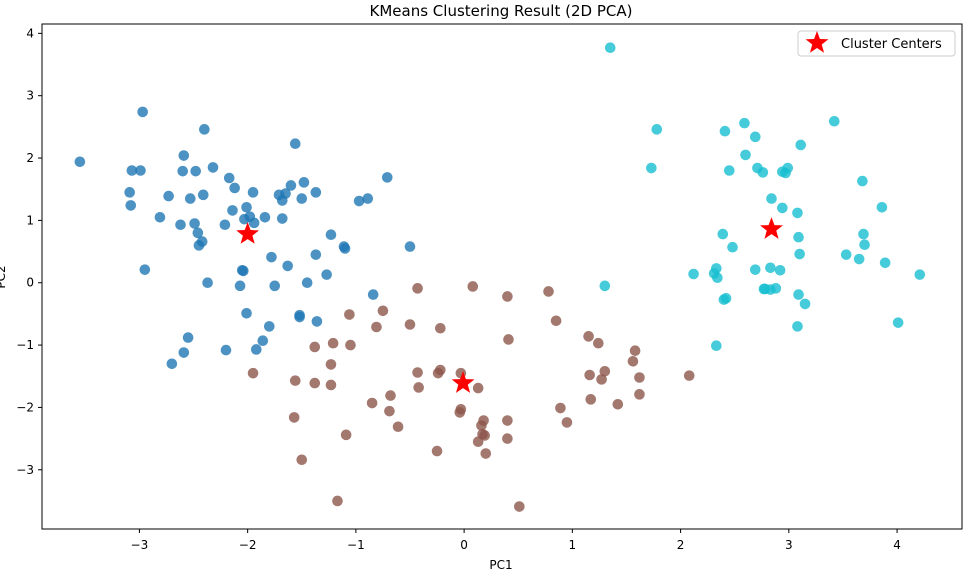 This screenshot has height=573, width=973. I want to click on x-tick-label: 4, so click(897, 545).